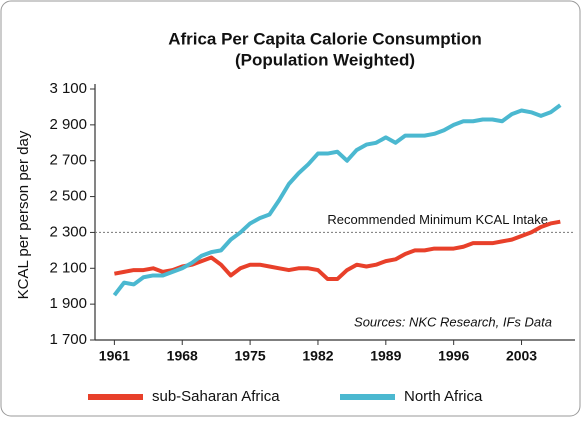 The height and width of the screenshot is (422, 581). Describe the element at coordinates (68, 196) in the screenshot. I see `y-tick-label: 2 500` at that location.